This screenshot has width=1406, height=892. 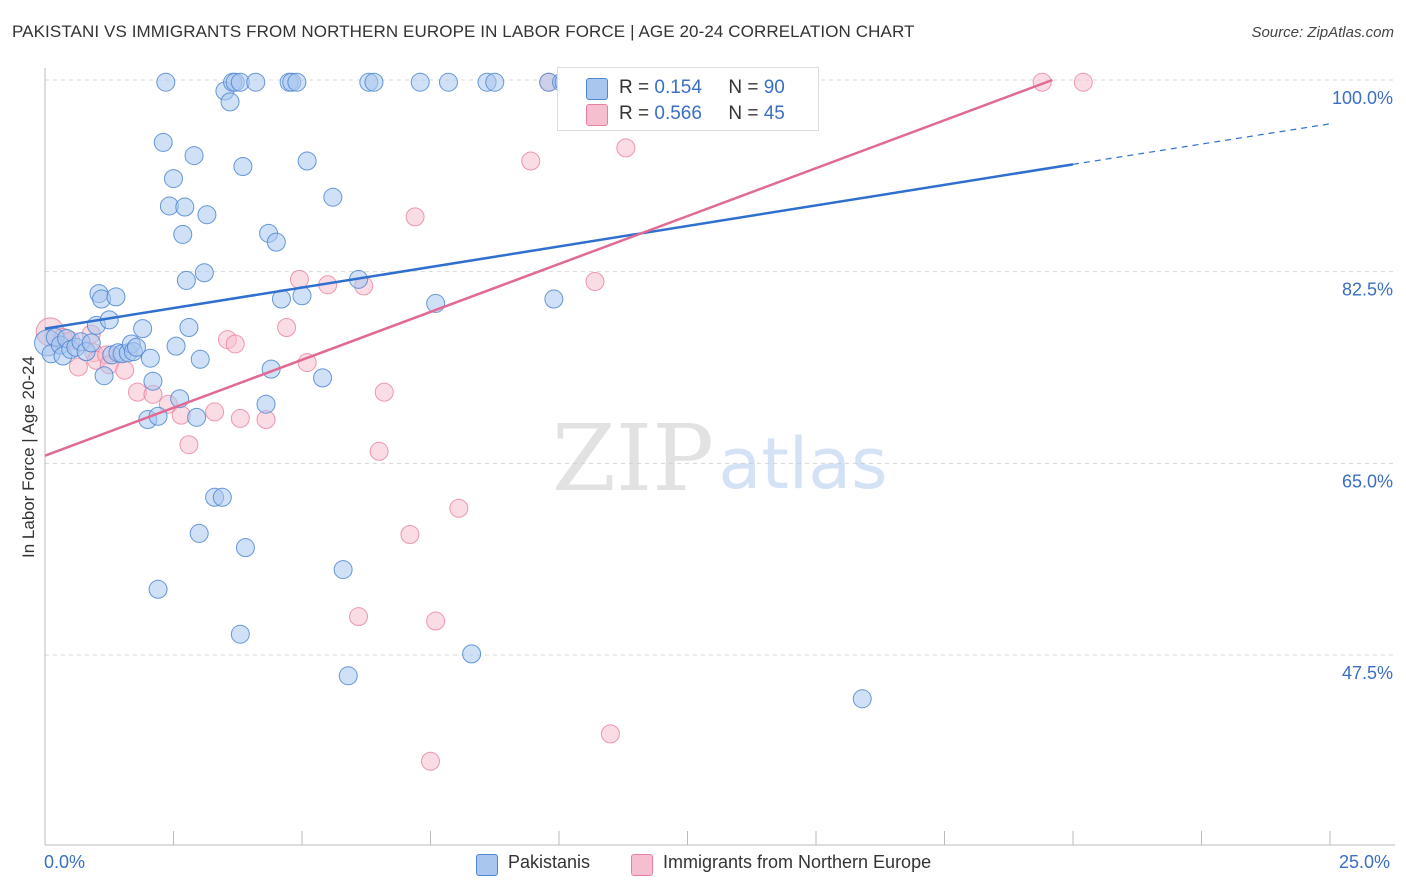 What do you see at coordinates (1367, 673) in the screenshot?
I see `y-tick-label: 47.5%` at bounding box center [1367, 673].